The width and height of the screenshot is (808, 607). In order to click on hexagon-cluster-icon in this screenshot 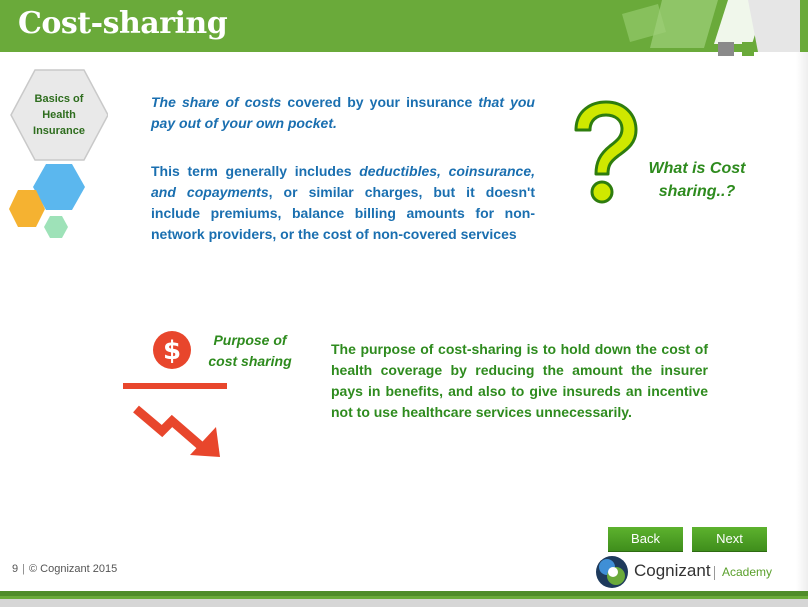, I will do `click(58, 153)`.